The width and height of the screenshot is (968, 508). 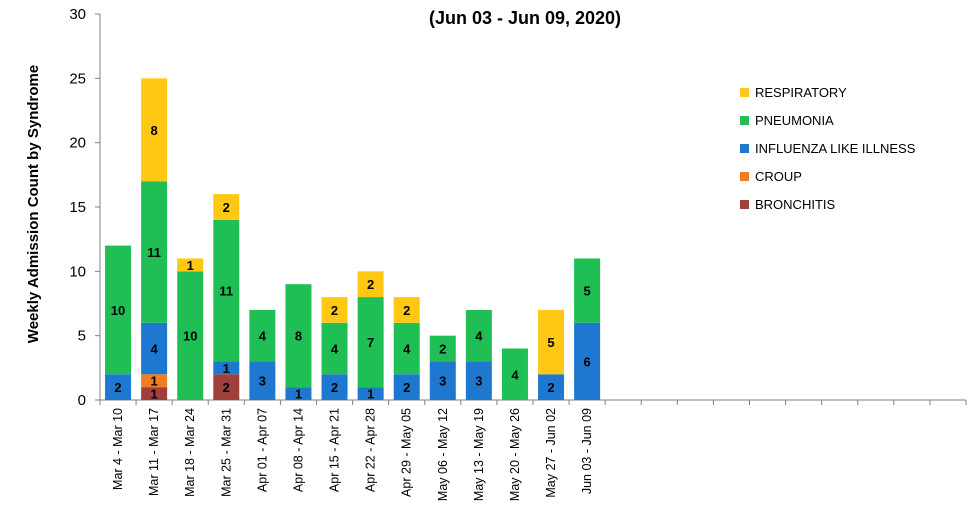 I want to click on legend-label: RESPIRATORY, so click(x=801, y=92).